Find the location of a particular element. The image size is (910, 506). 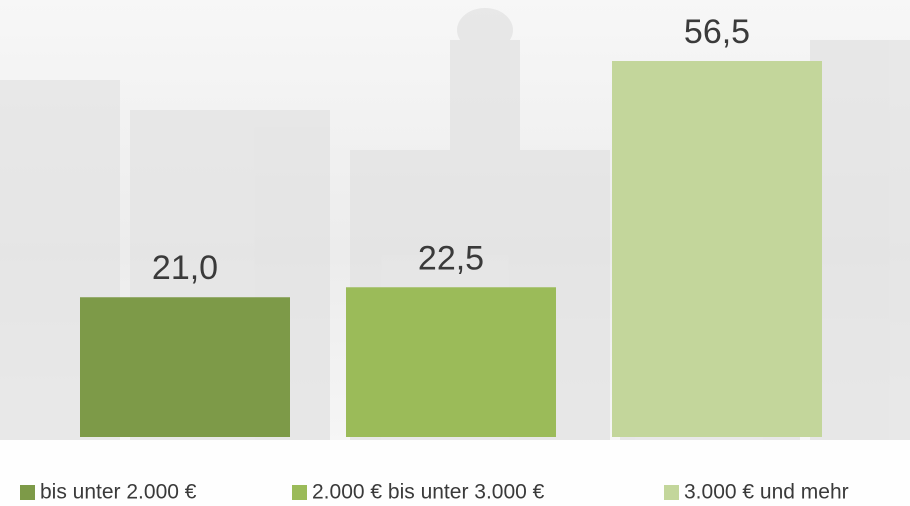

legend-label: bis unter 2.000 € is located at coordinates (118, 492).